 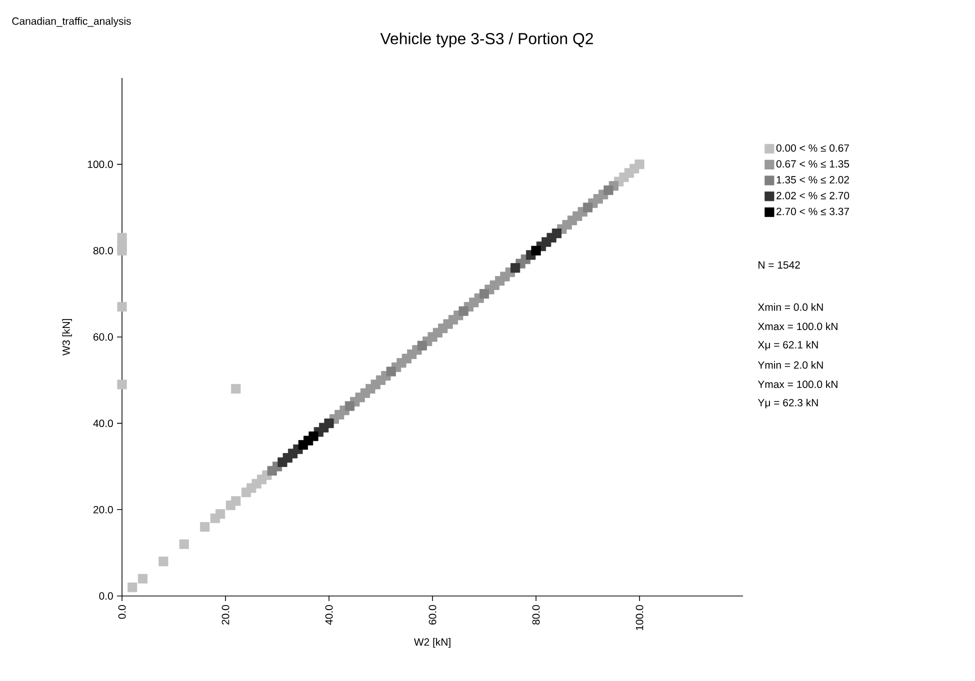 What do you see at coordinates (100, 164) in the screenshot?
I see `y-tick-label: 100.0` at bounding box center [100, 164].